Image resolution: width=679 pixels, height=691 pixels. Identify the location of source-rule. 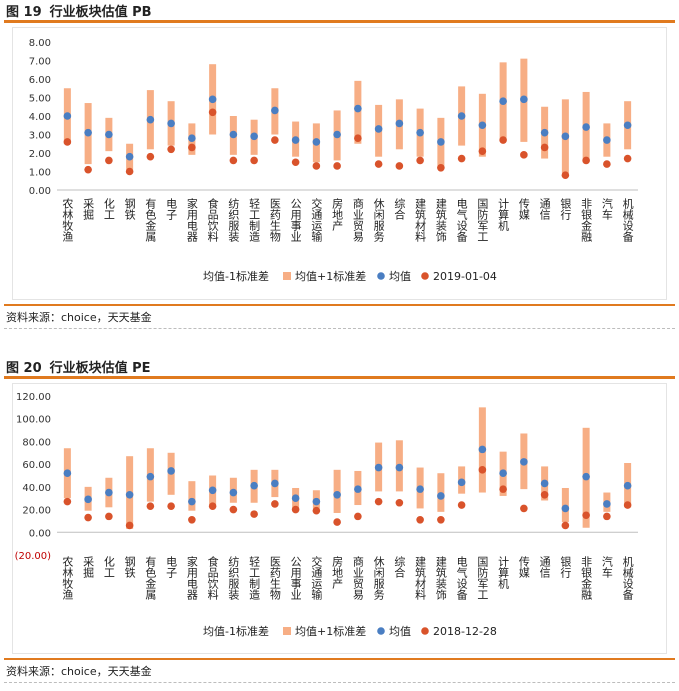
(339, 305).